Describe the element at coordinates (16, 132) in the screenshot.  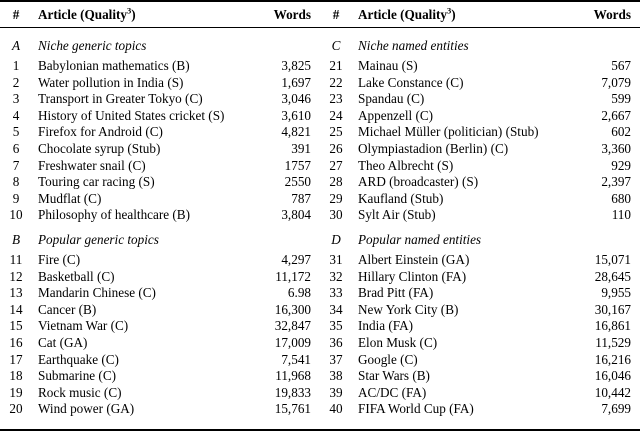
I see `row-number: 5` at that location.